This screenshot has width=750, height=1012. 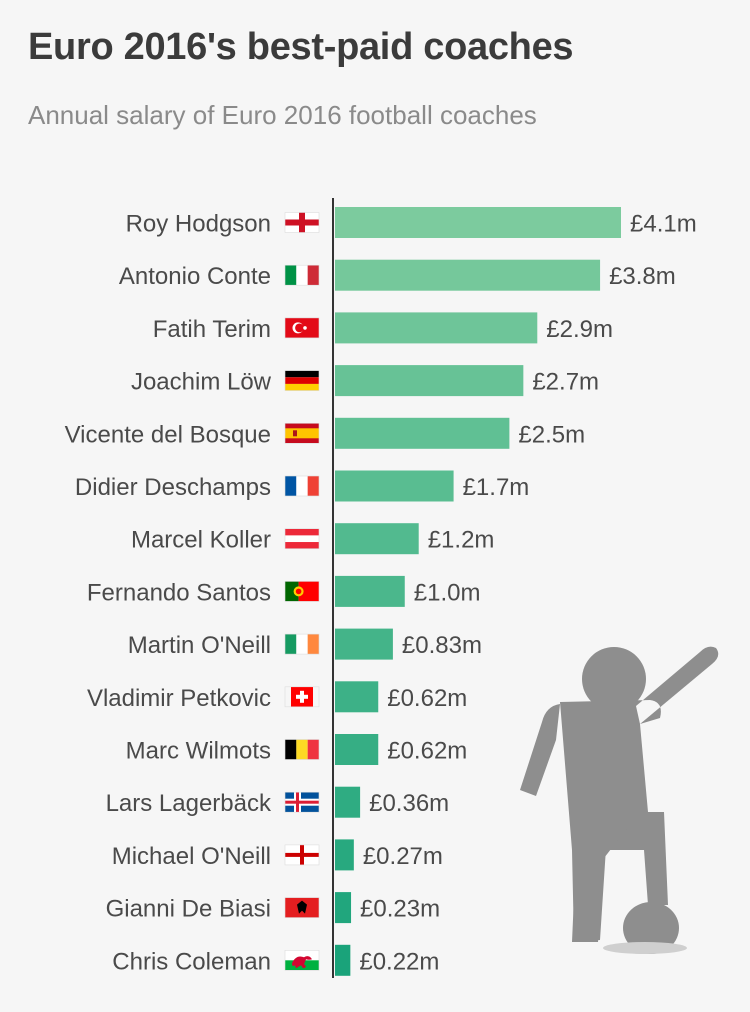 I want to click on category-label: Marcel Koller, so click(x=201, y=540).